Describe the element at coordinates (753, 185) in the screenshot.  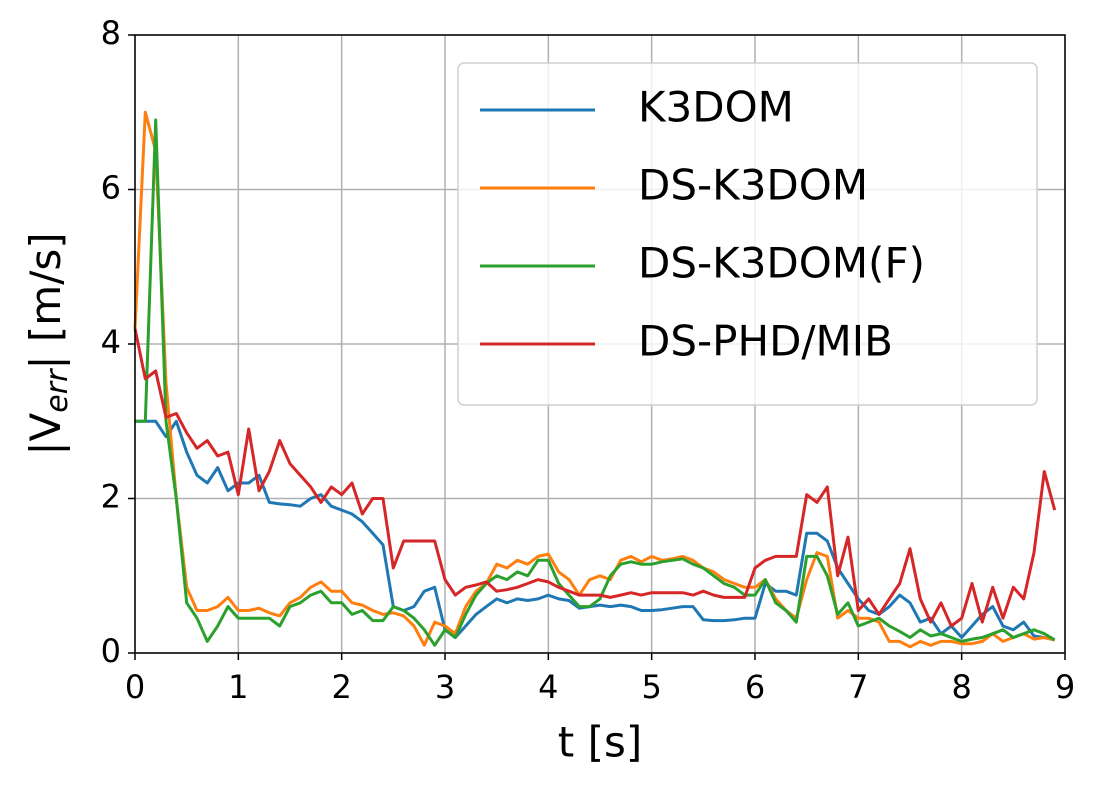
I see `legend-label: DS-K3DOM` at that location.